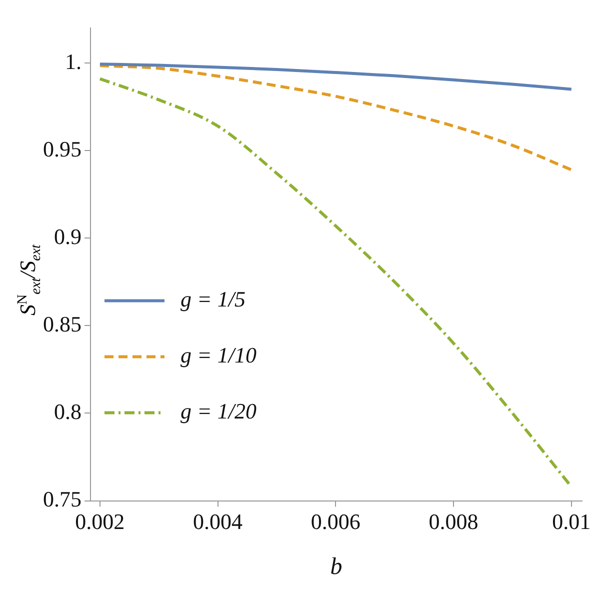  I want to click on legend-label: g = 1/5, so click(213, 299).